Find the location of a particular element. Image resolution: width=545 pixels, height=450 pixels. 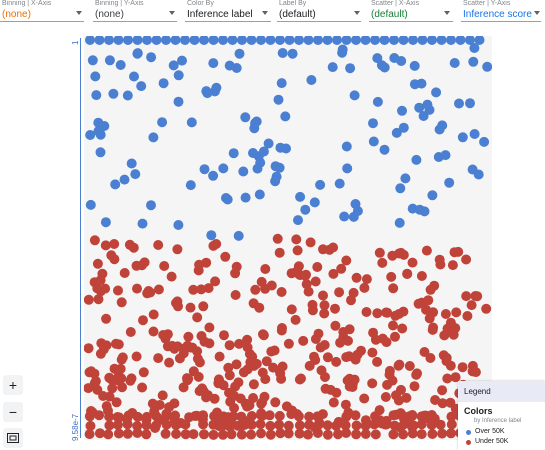

zoom-in-button: + is located at coordinates (13, 385).